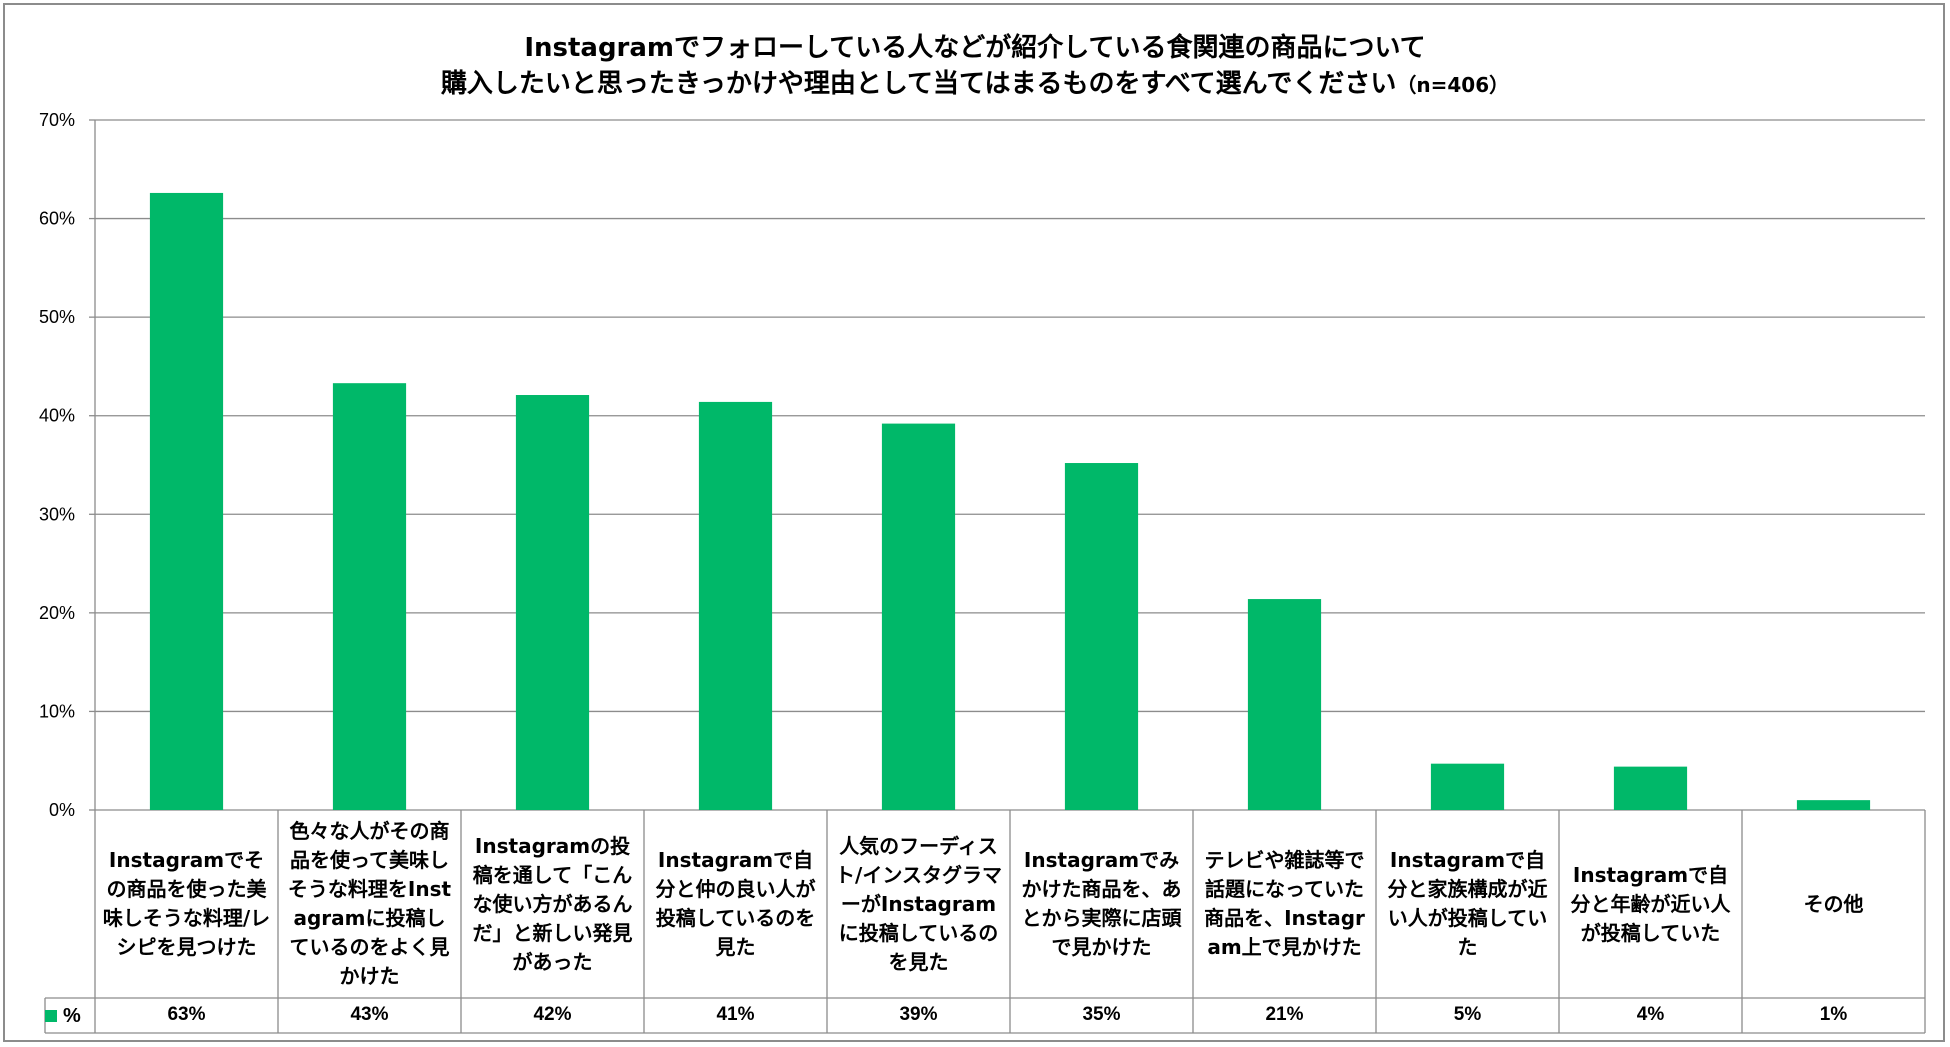  I want to click on value-label: 41%, so click(735, 1014).